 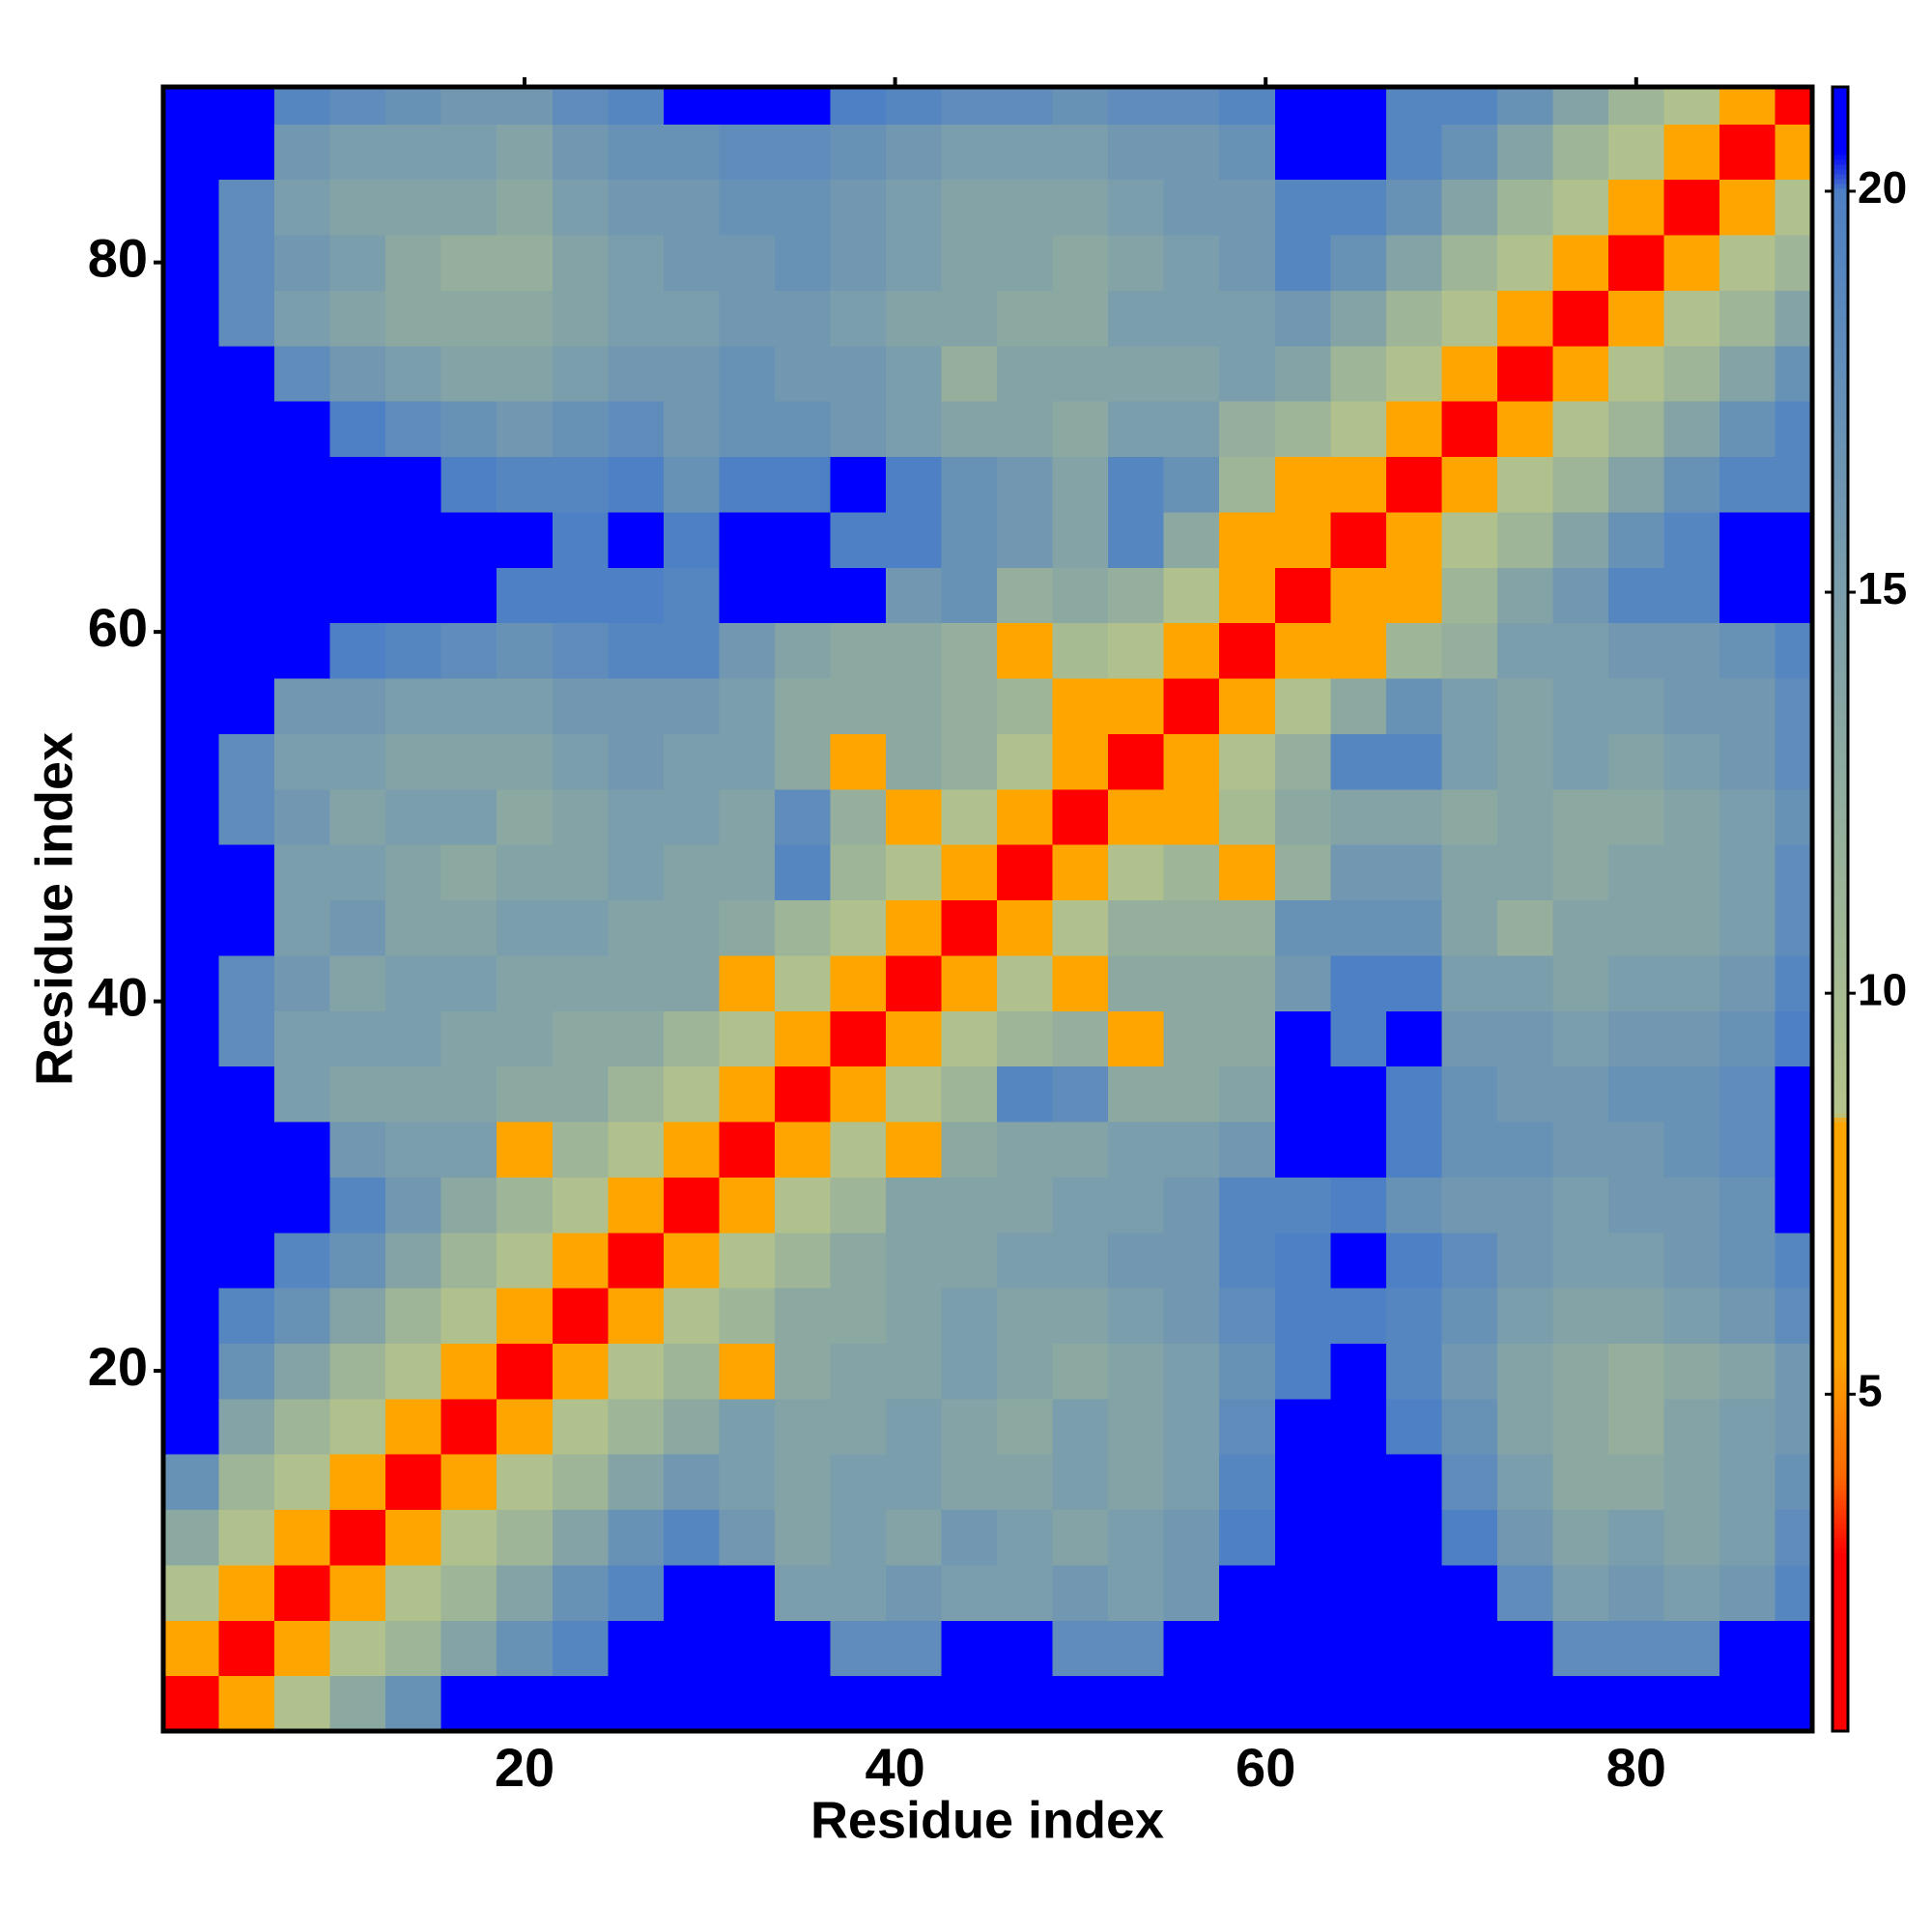 I want to click on x-tick-label: 40, so click(x=894, y=1767).